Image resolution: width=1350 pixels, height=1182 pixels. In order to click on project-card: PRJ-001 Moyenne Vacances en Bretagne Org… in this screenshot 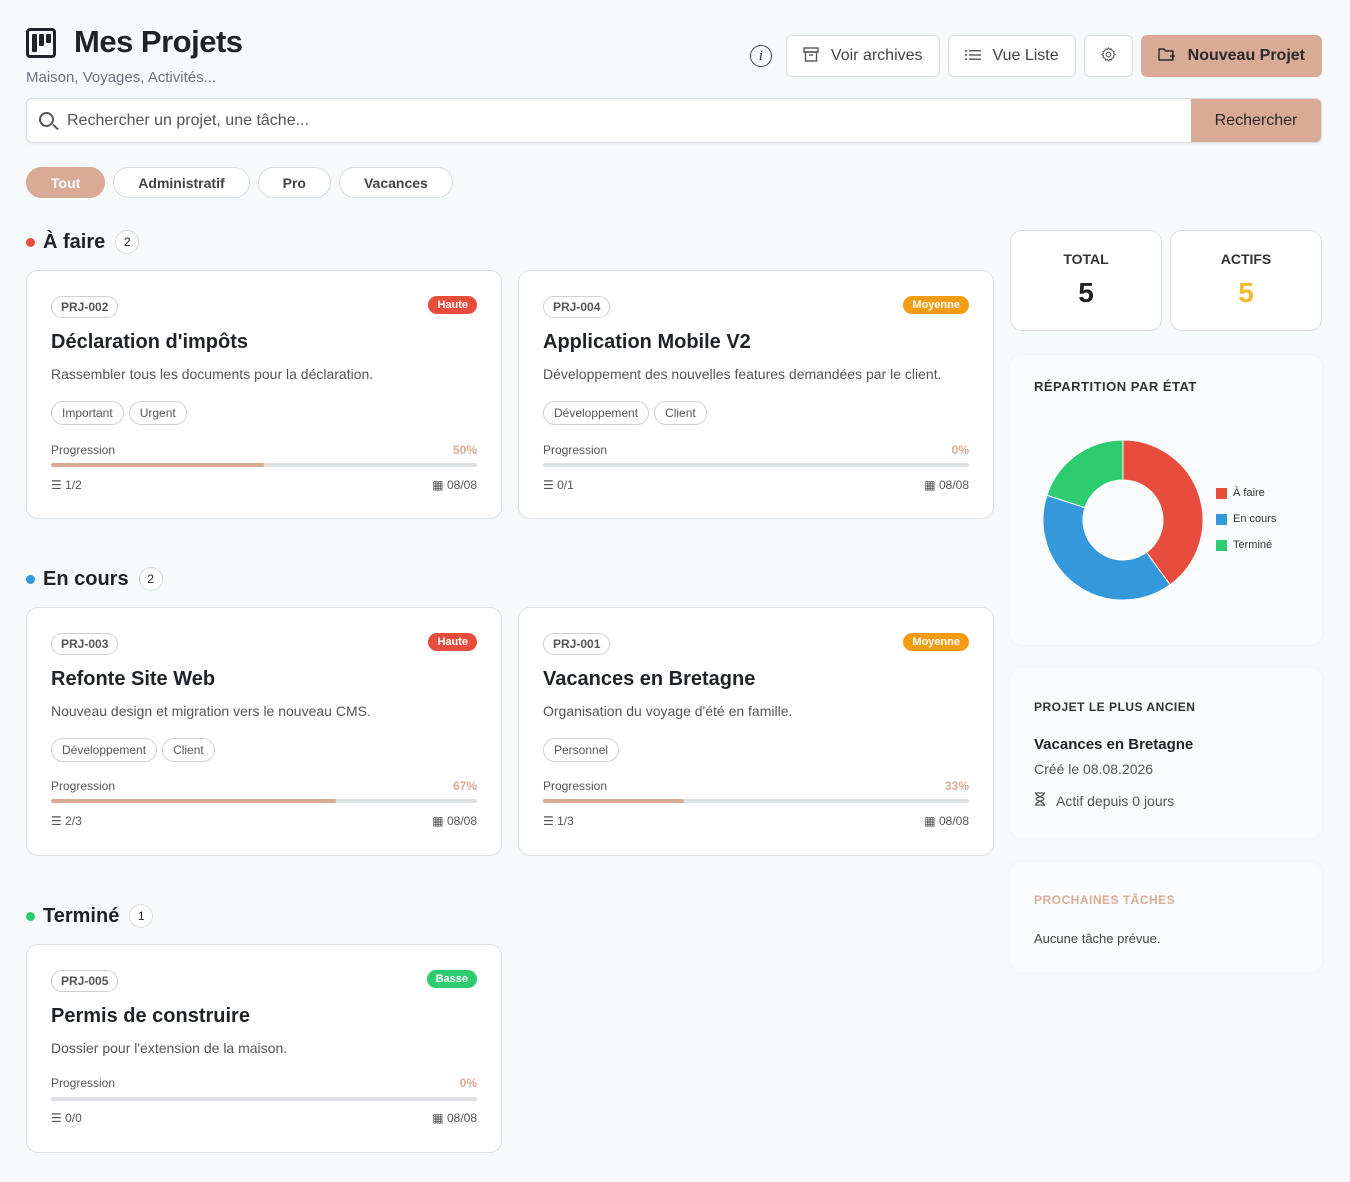, I will do `click(756, 731)`.